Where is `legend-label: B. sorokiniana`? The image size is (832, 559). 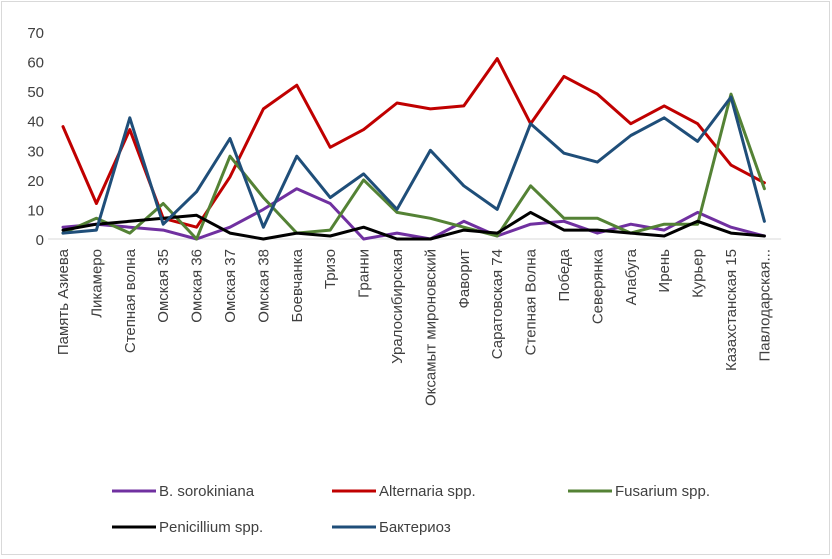 legend-label: B. sorokiniana is located at coordinates (207, 491).